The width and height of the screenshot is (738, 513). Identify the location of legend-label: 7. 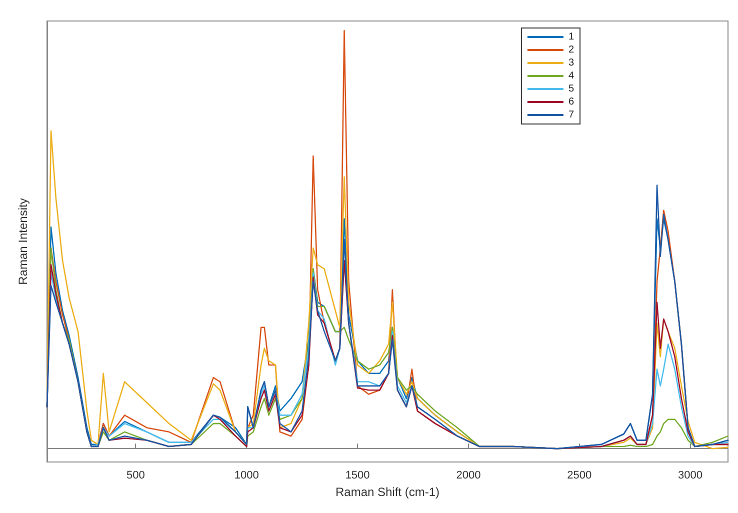
(571, 115).